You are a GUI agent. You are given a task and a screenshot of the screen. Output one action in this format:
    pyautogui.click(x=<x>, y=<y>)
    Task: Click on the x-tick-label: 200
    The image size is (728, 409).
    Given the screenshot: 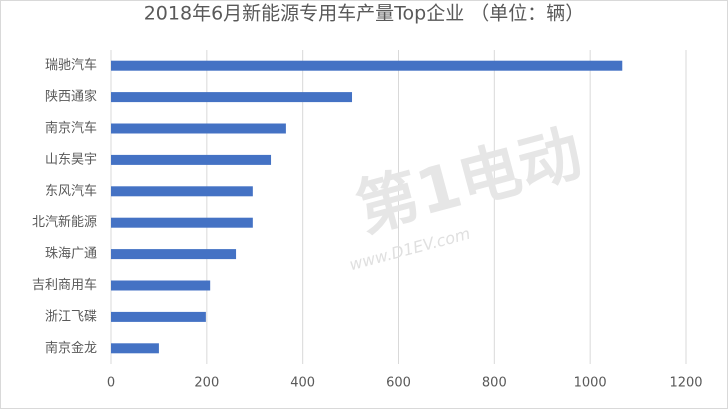 What is the action you would take?
    pyautogui.click(x=206, y=383)
    